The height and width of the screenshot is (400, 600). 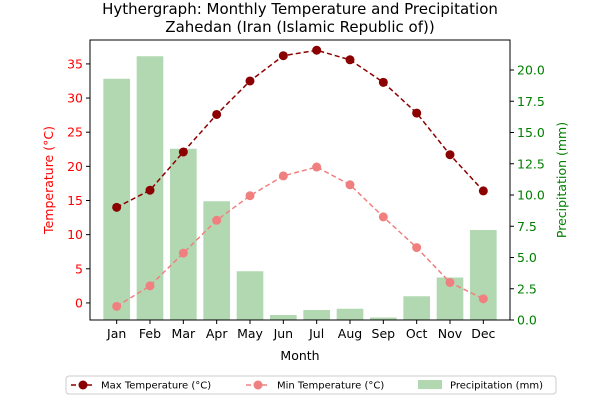 I want to click on precip-bar-may, so click(x=250, y=295).